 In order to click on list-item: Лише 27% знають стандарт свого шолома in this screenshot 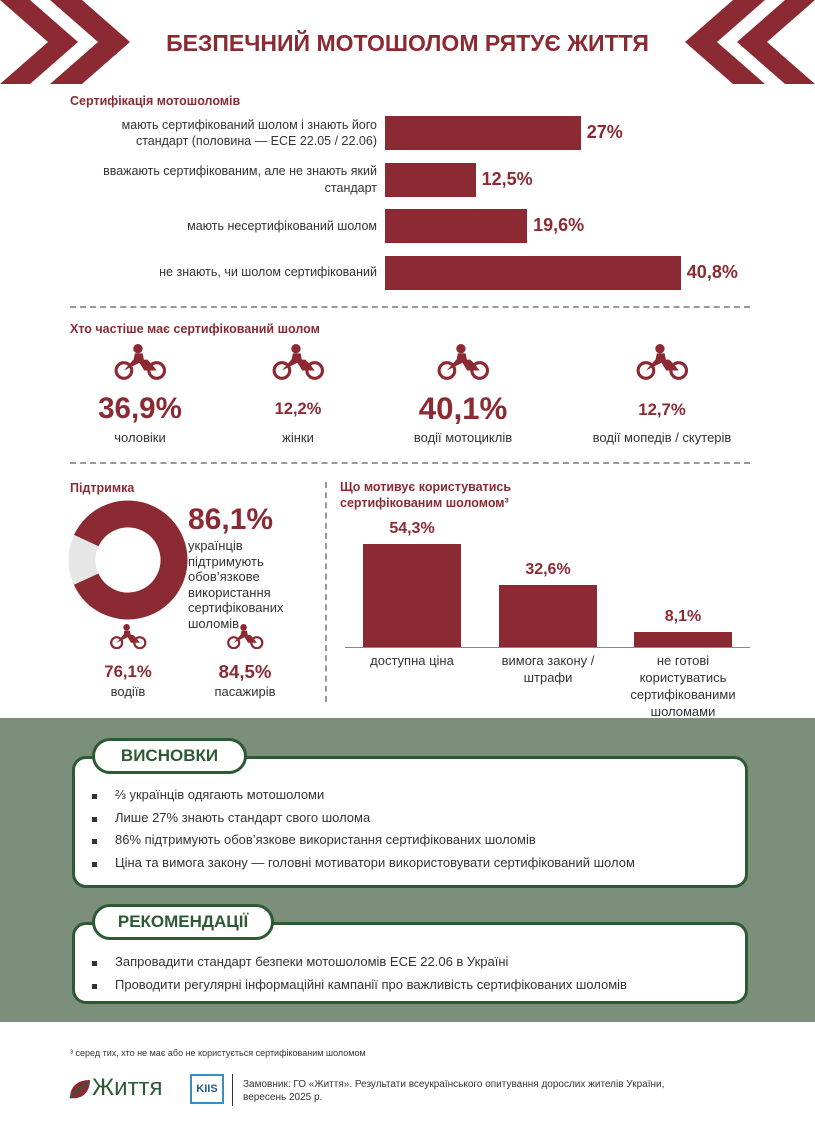, I will do `click(243, 817)`.